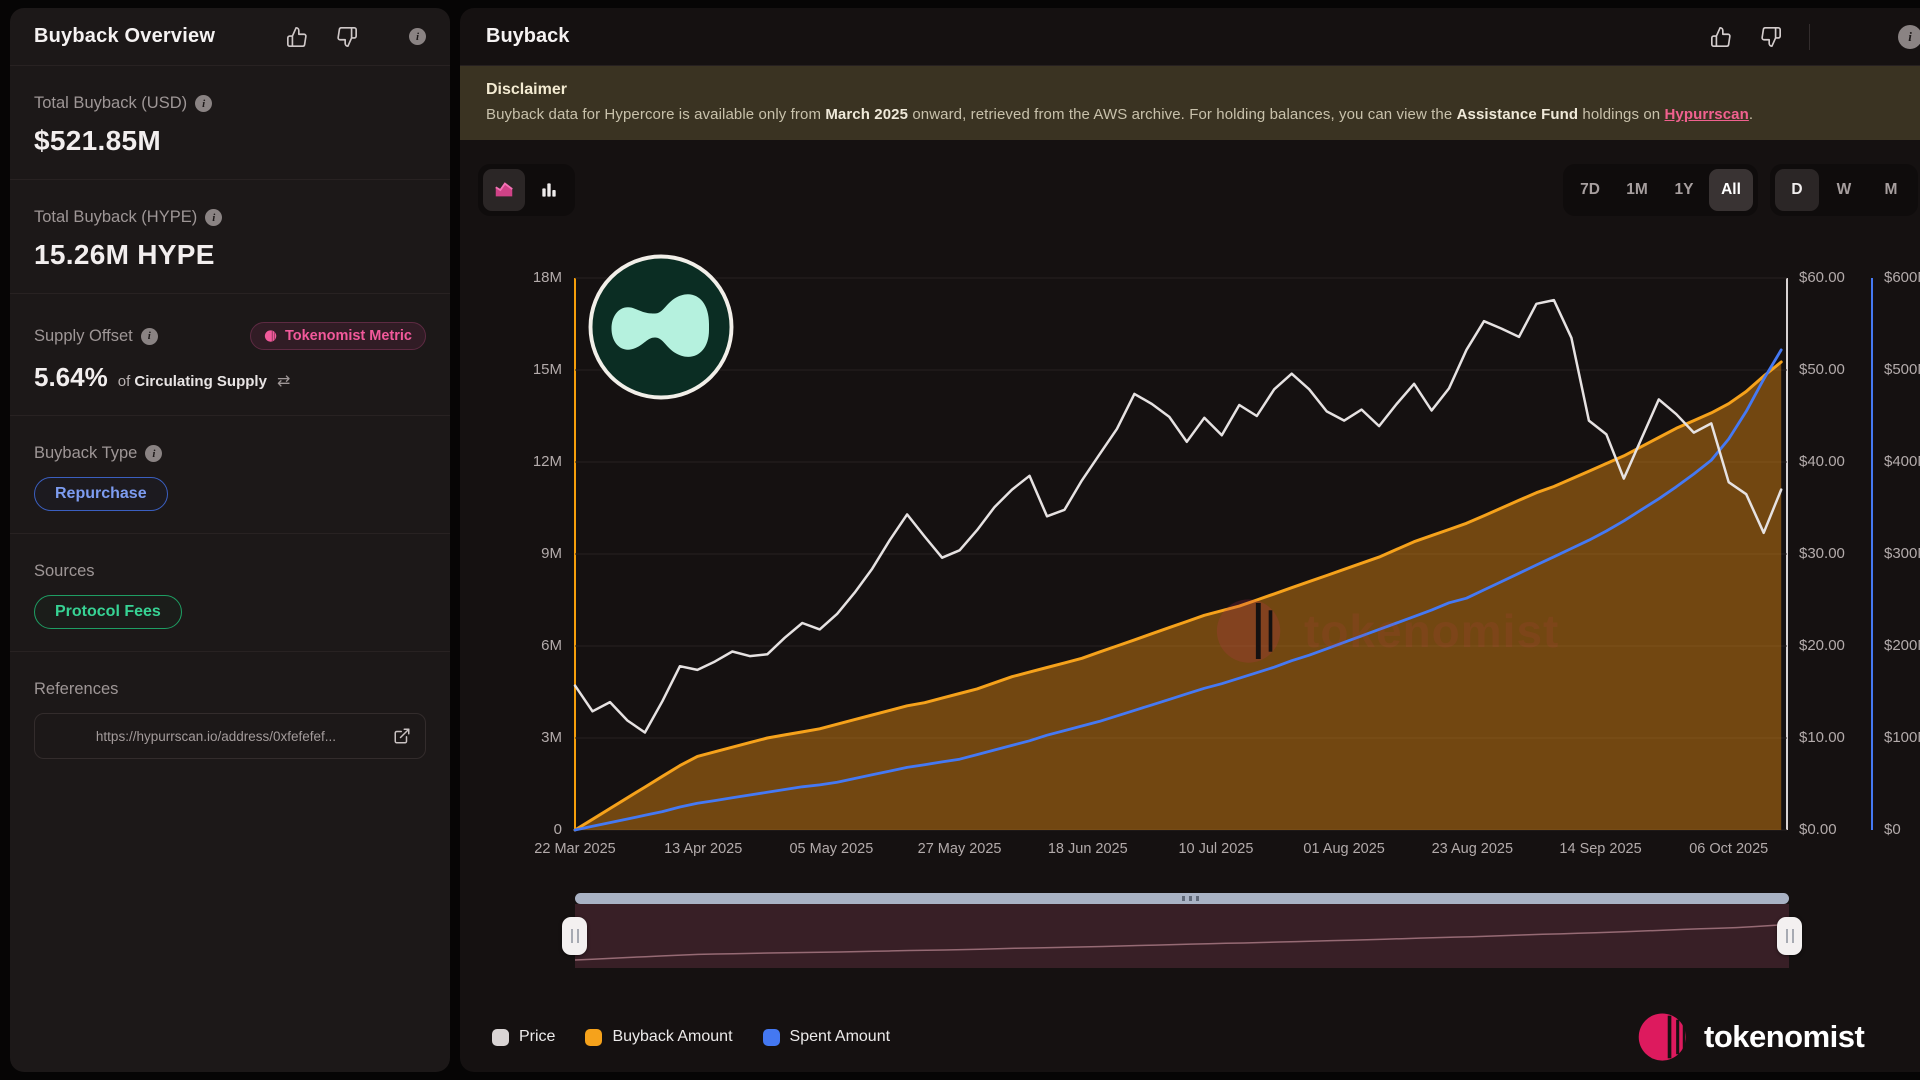 Image resolution: width=1920 pixels, height=1080 pixels. I want to click on axis-tick: $0, so click(1892, 829).